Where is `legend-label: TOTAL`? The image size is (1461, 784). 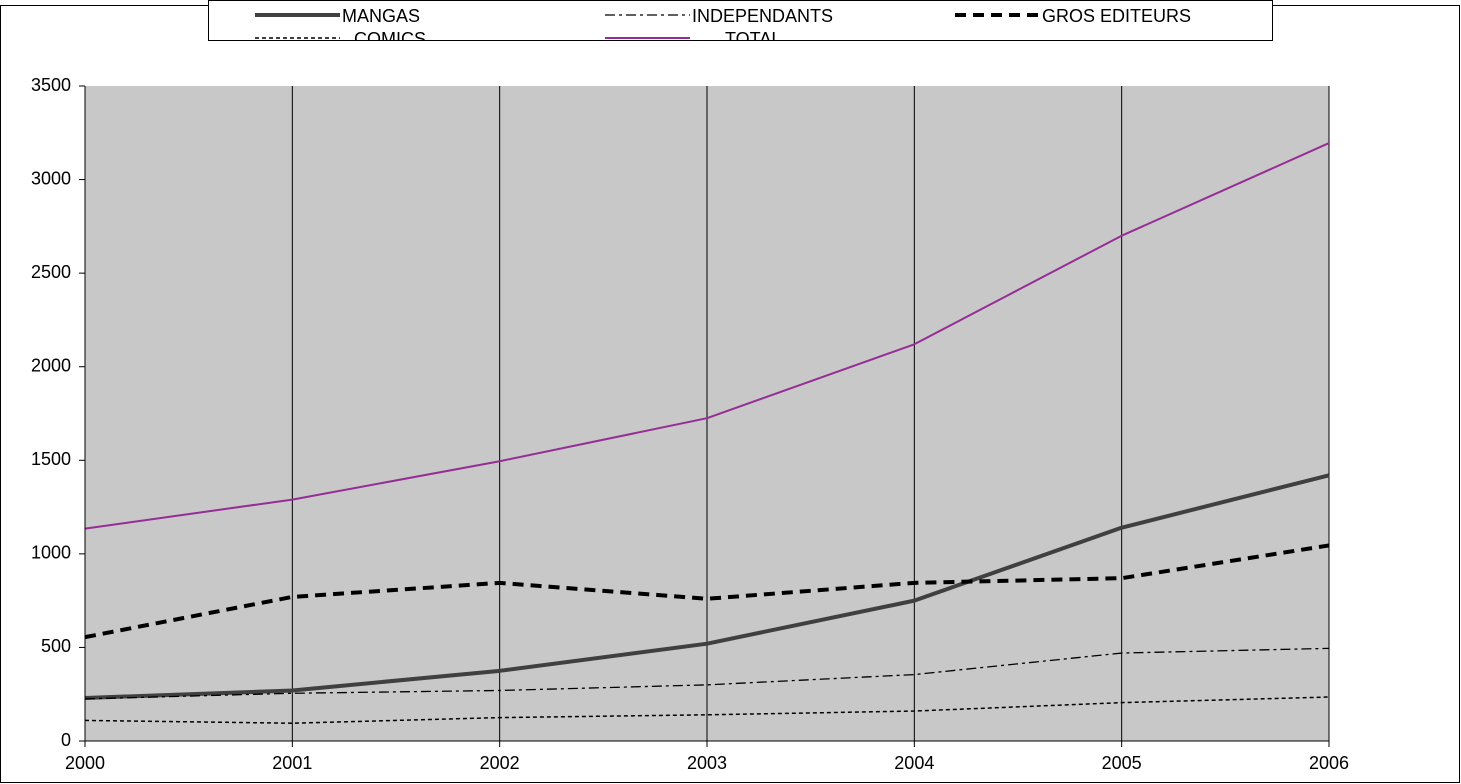 legend-label: TOTAL is located at coordinates (753, 39).